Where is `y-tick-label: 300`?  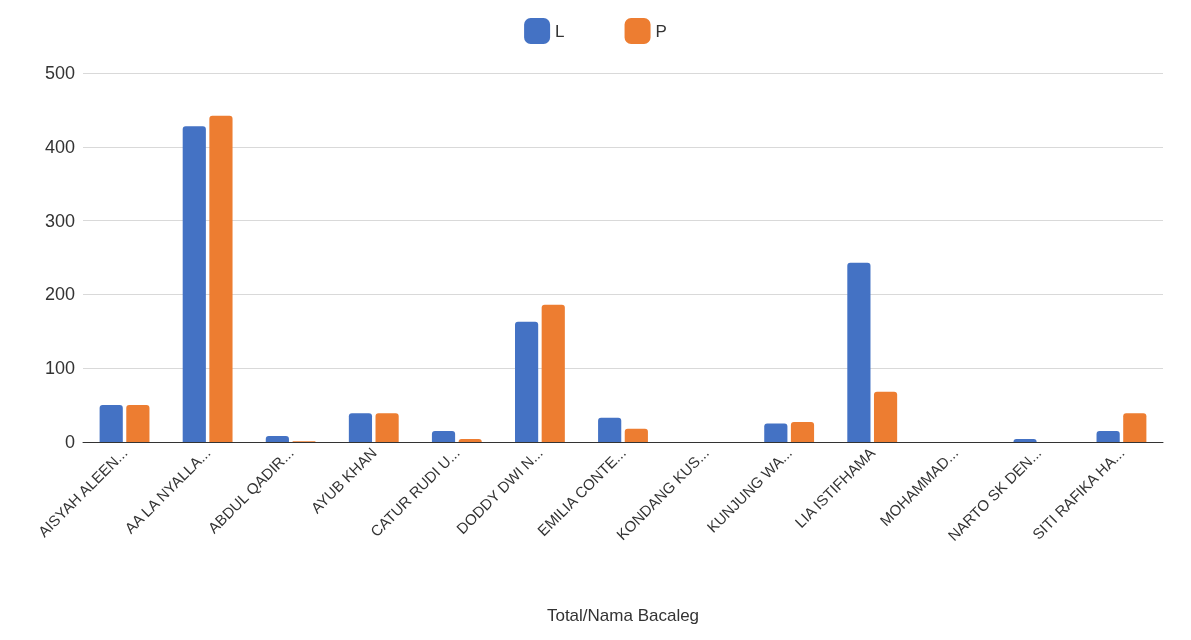 y-tick-label: 300 is located at coordinates (59, 220).